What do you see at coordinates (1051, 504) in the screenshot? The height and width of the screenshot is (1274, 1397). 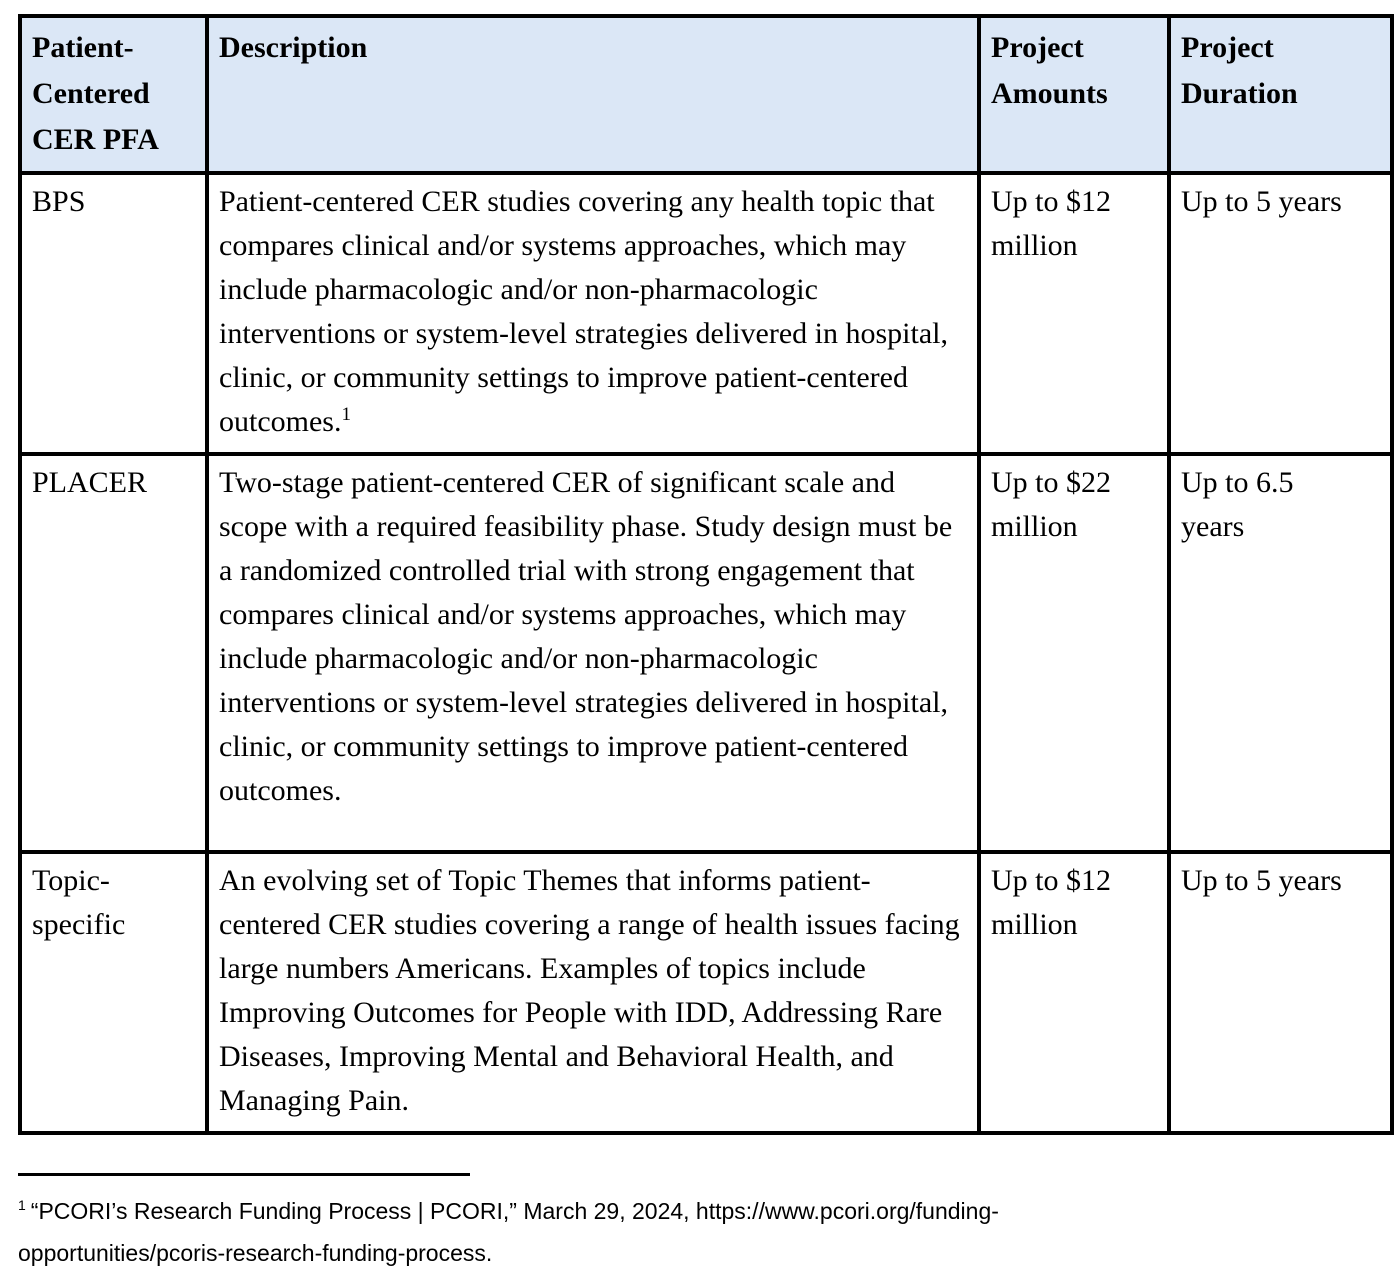 I see `amount-text: Up to $22 million` at bounding box center [1051, 504].